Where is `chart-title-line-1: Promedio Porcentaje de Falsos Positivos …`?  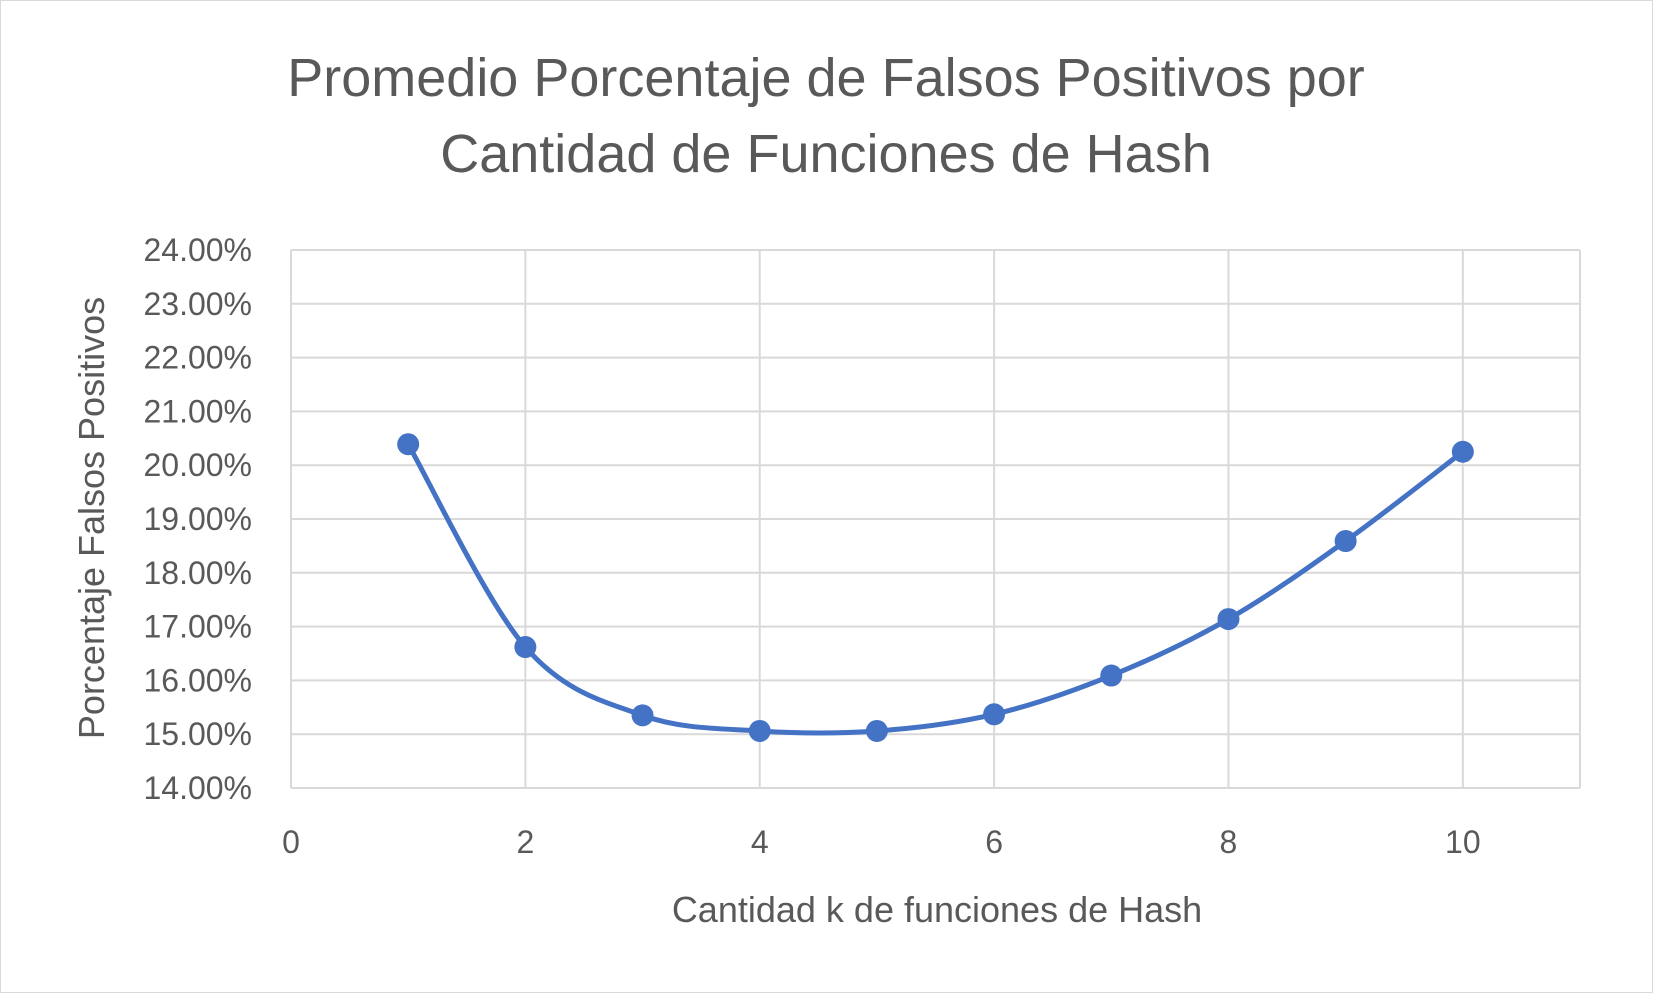
chart-title-line-1: Promedio Porcentaje de Falsos Positivos … is located at coordinates (826, 78).